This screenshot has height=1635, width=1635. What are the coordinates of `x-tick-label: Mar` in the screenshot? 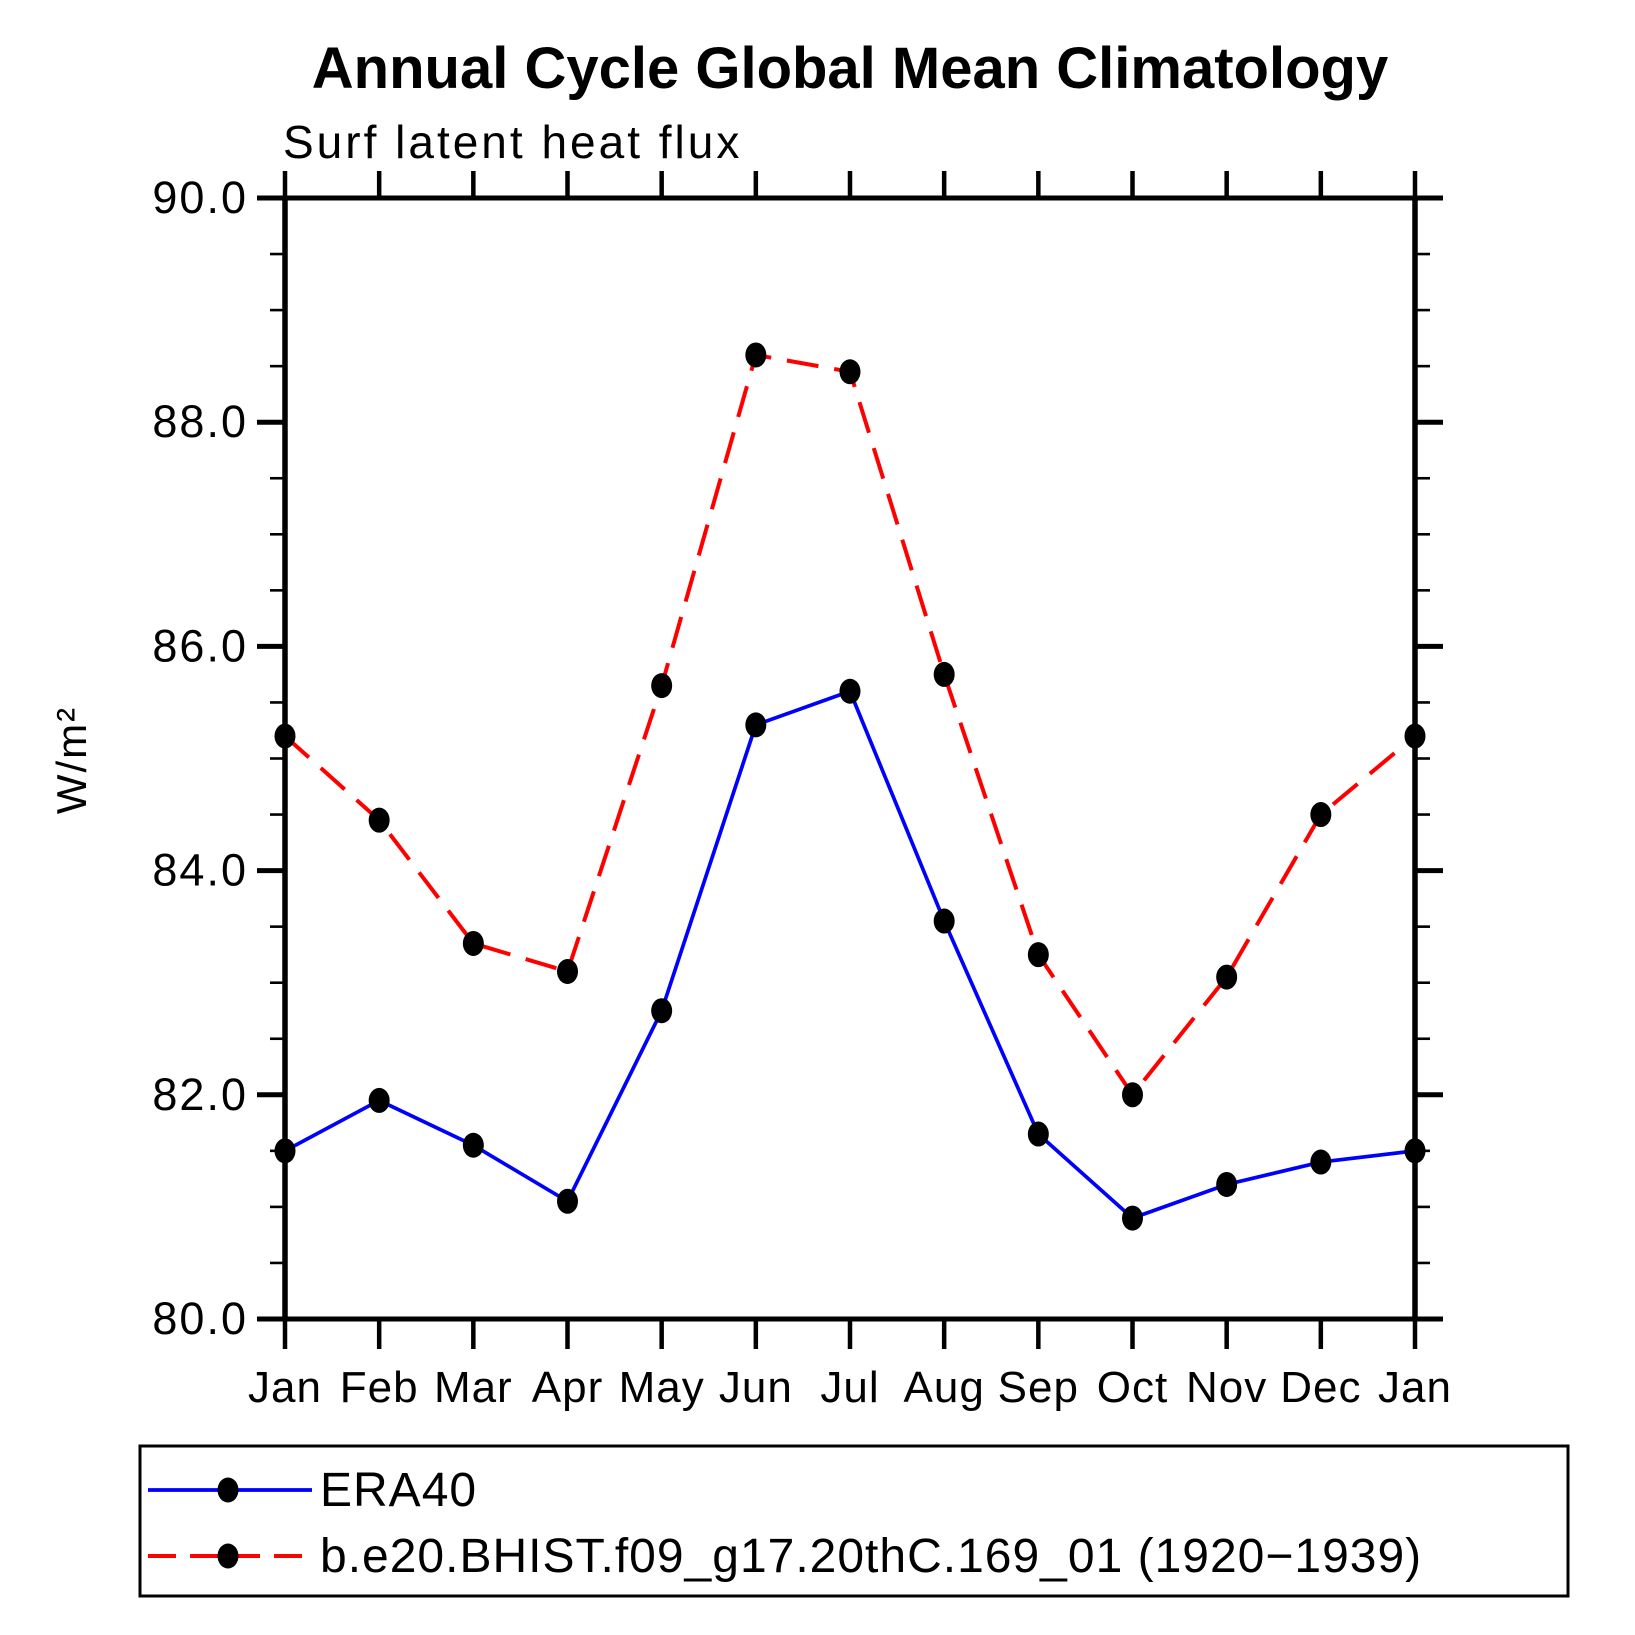 It's located at (473, 1387).